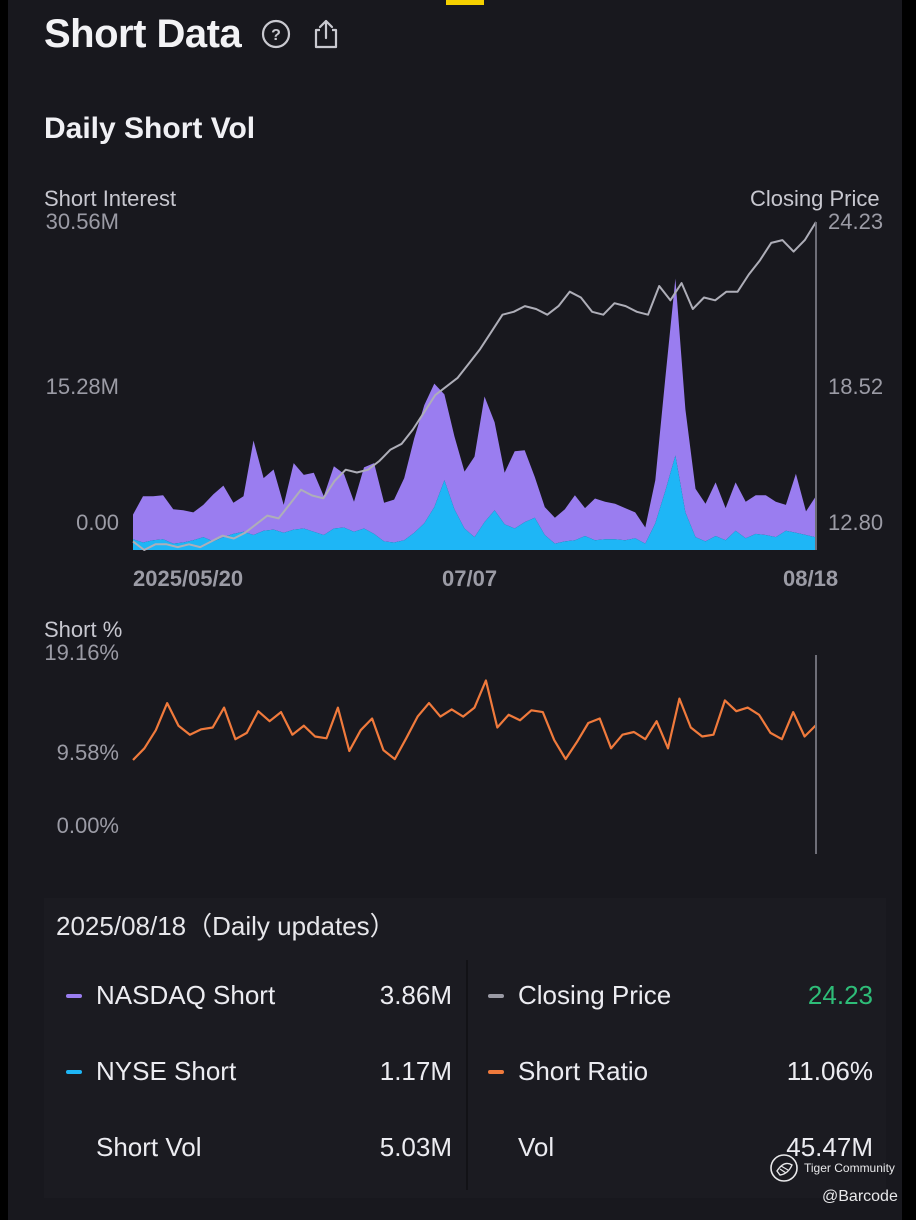 The image size is (916, 1220). Describe the element at coordinates (470, 578) in the screenshot. I see `x-tick-label: 07/07` at that location.